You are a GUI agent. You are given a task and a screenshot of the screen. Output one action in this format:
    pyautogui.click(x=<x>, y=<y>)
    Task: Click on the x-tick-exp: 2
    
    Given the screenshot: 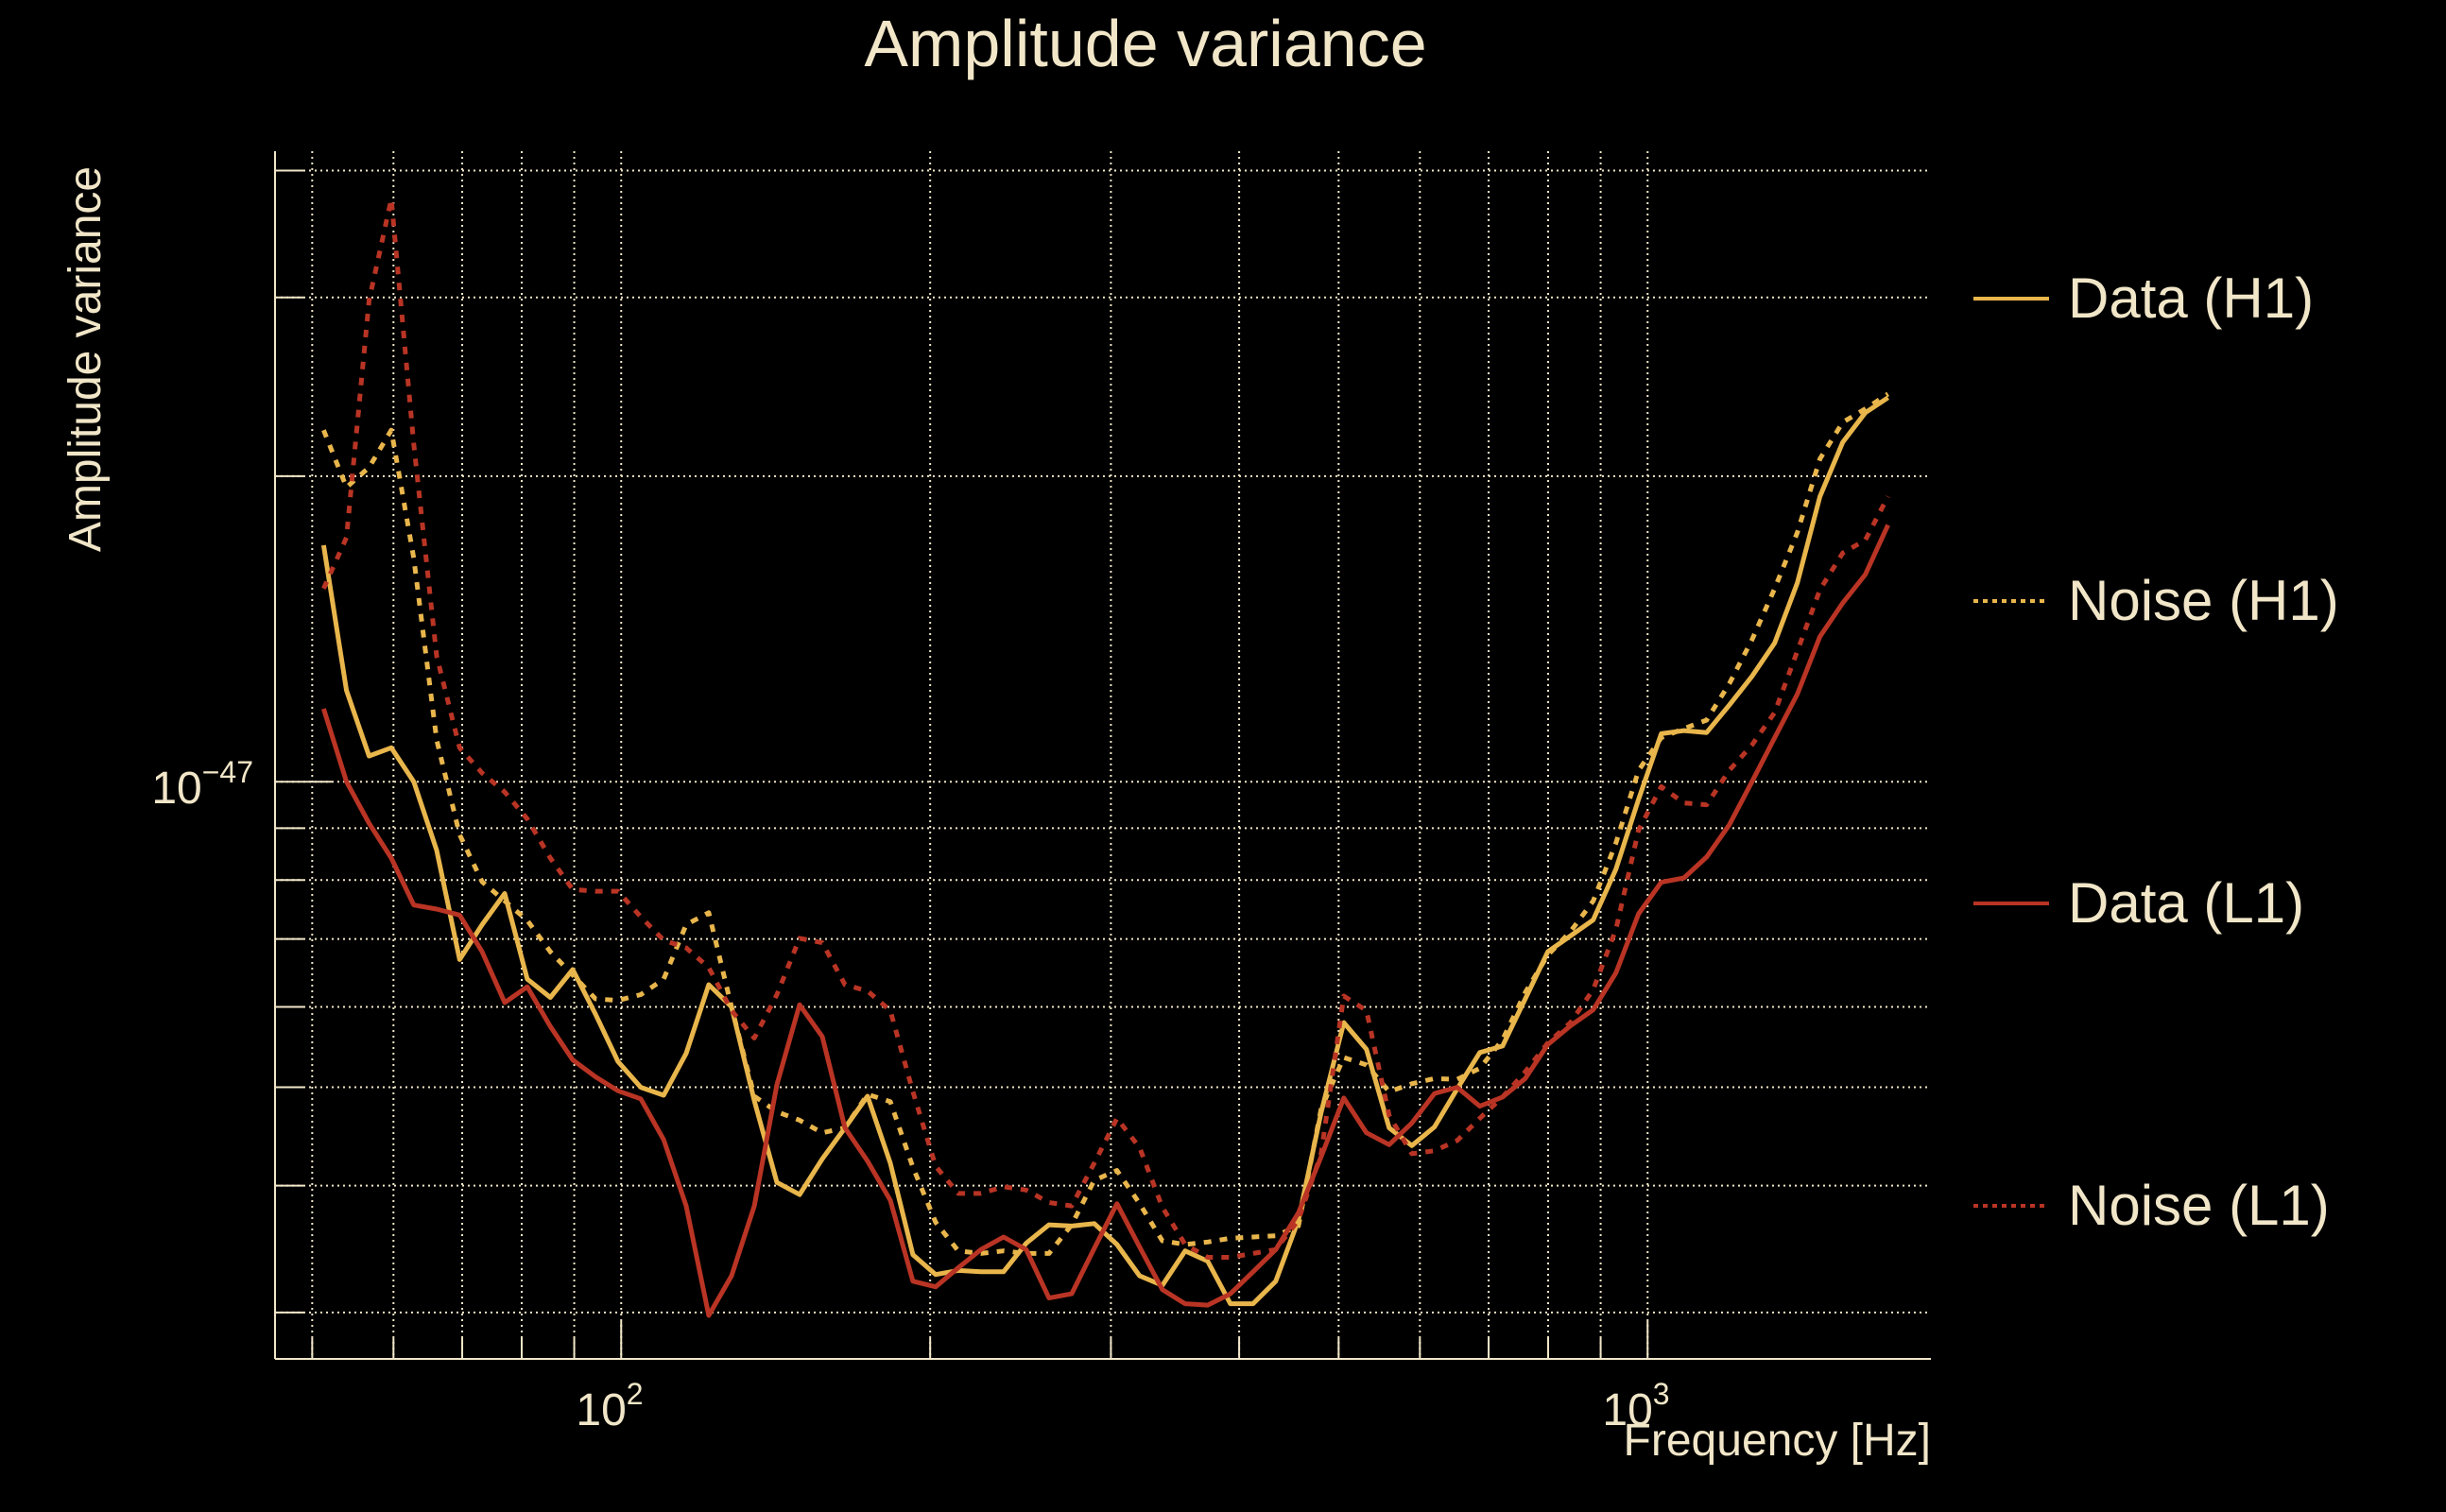 What is the action you would take?
    pyautogui.click(x=635, y=1394)
    